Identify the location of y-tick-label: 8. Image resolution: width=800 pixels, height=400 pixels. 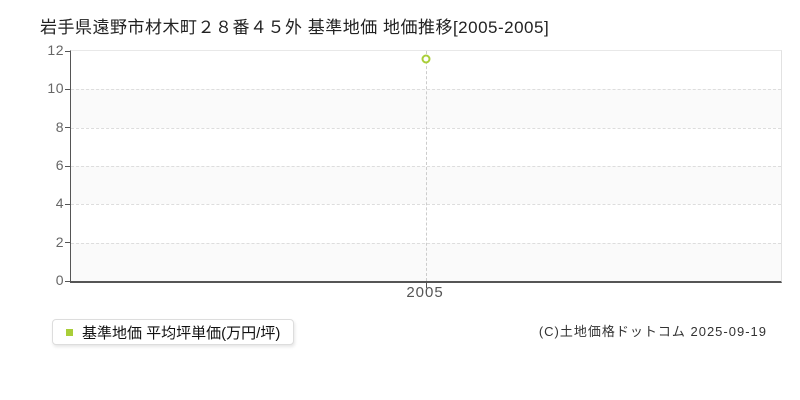
(59, 126).